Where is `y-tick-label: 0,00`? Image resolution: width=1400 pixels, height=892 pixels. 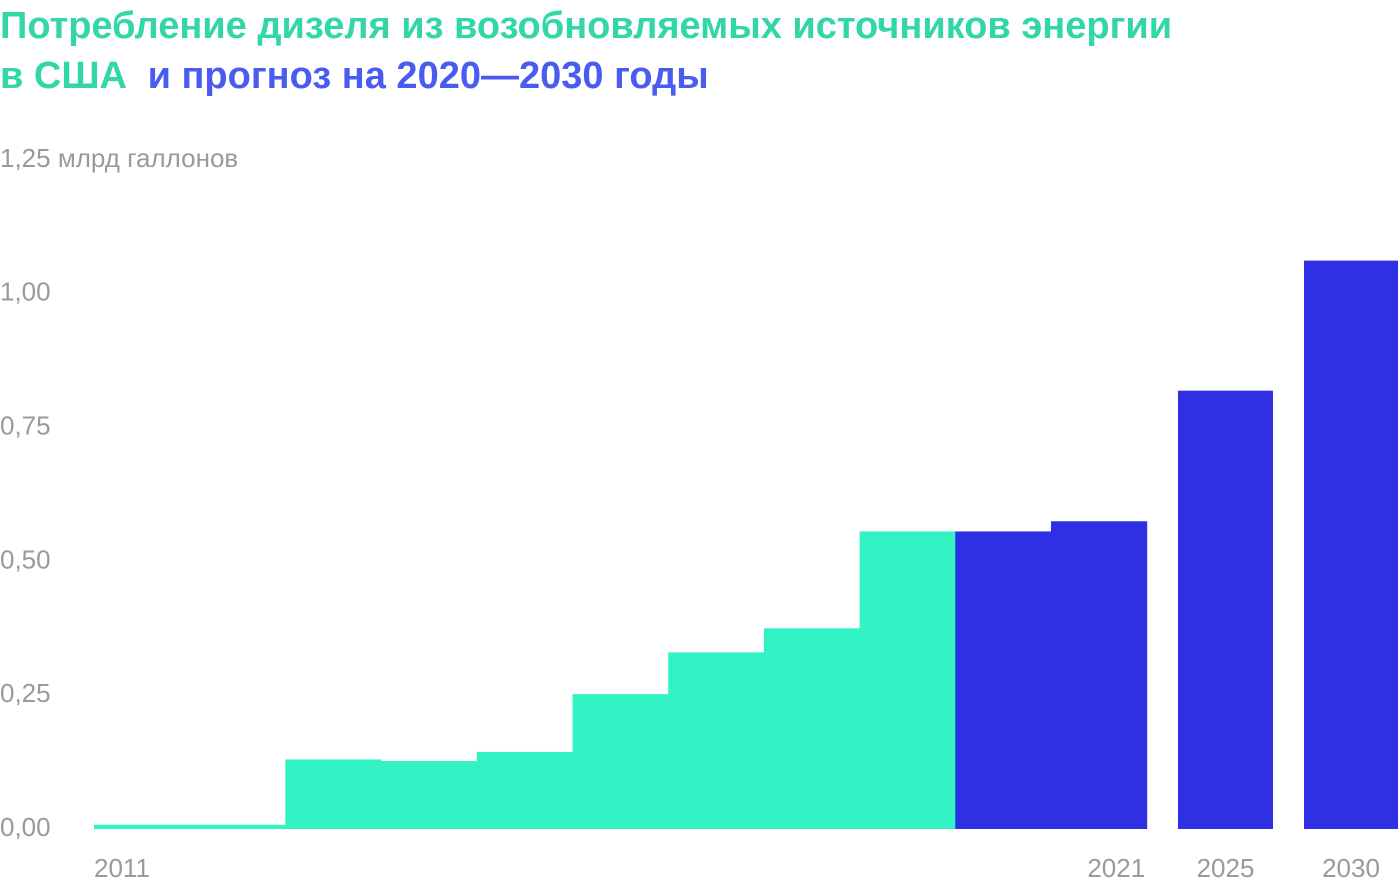
y-tick-label: 0,00 is located at coordinates (25, 827).